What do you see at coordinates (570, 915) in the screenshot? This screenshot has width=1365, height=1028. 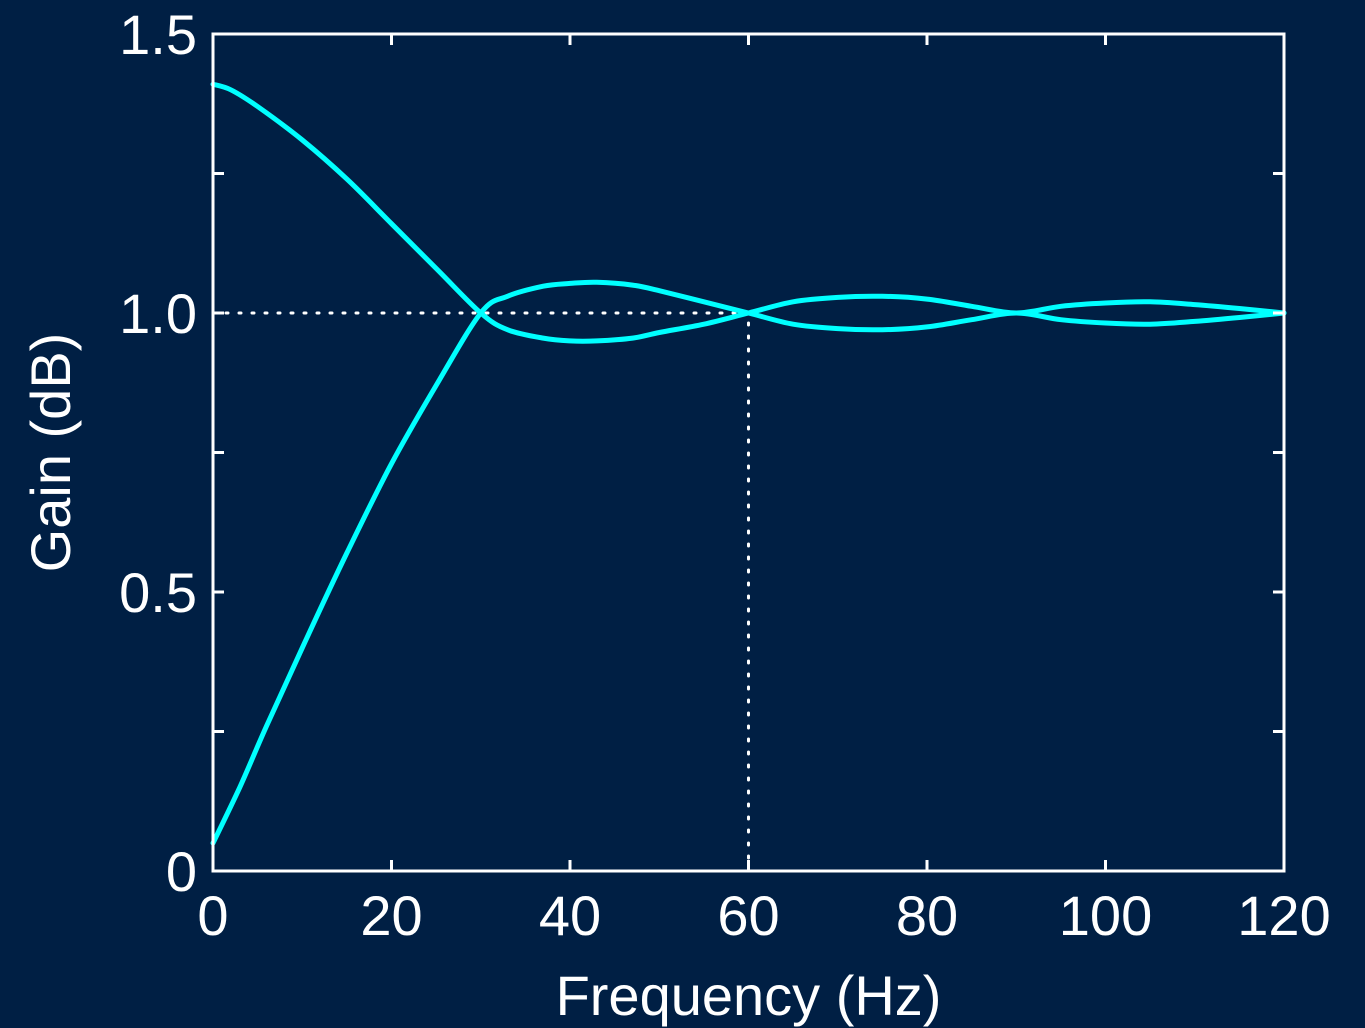 I see `x-tick-label: 40` at bounding box center [570, 915].